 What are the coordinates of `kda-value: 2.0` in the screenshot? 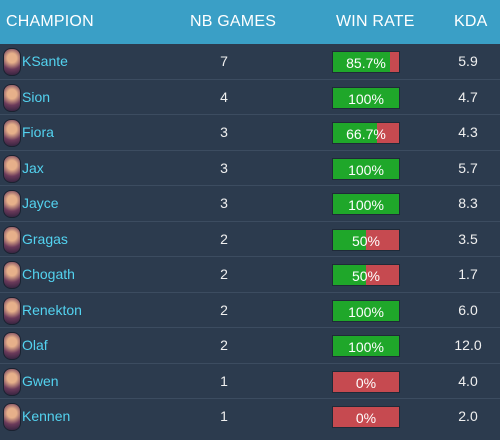 It's located at (468, 416).